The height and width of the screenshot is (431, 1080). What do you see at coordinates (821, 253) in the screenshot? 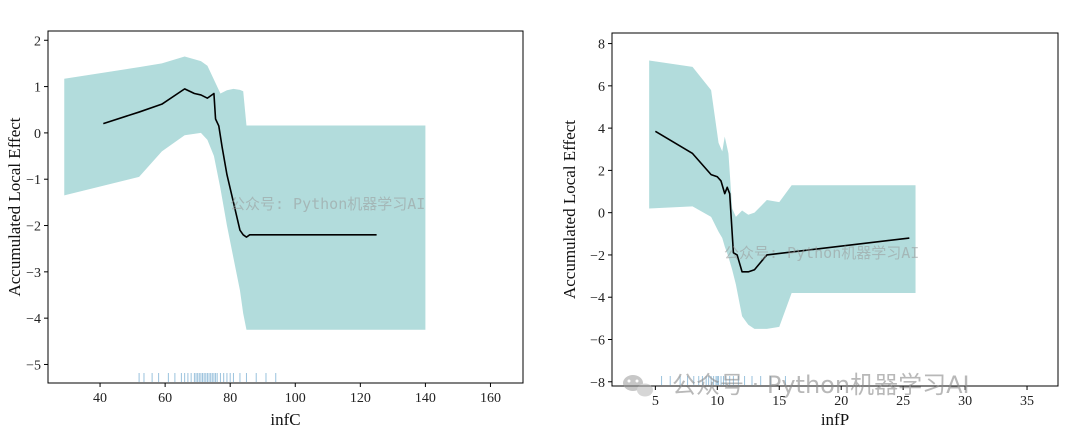
I see `watermark-overlay-right: 公众号: Python机器学习AI` at bounding box center [821, 253].